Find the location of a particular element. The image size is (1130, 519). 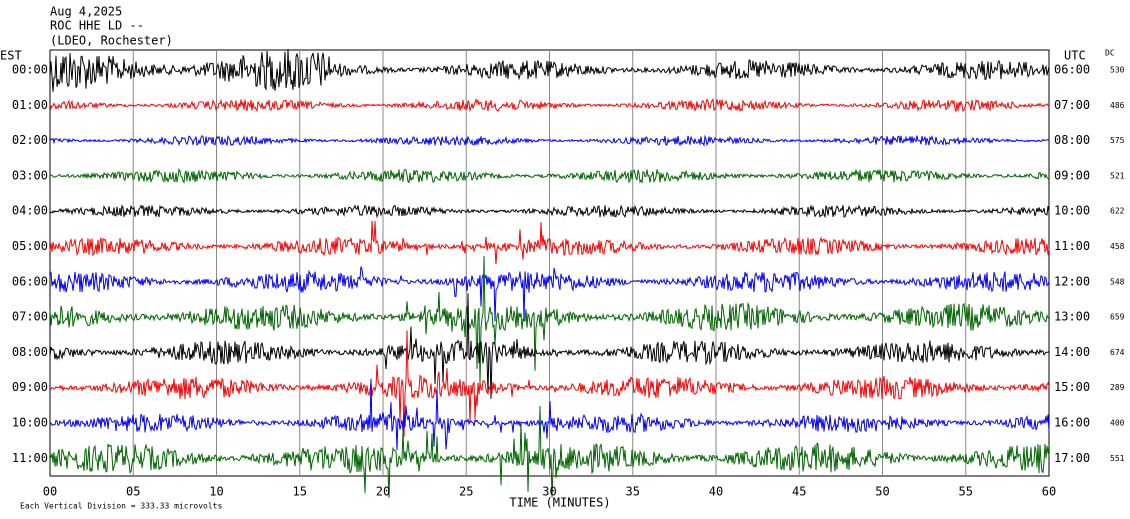

dc-value: 622 is located at coordinates (1117, 211).